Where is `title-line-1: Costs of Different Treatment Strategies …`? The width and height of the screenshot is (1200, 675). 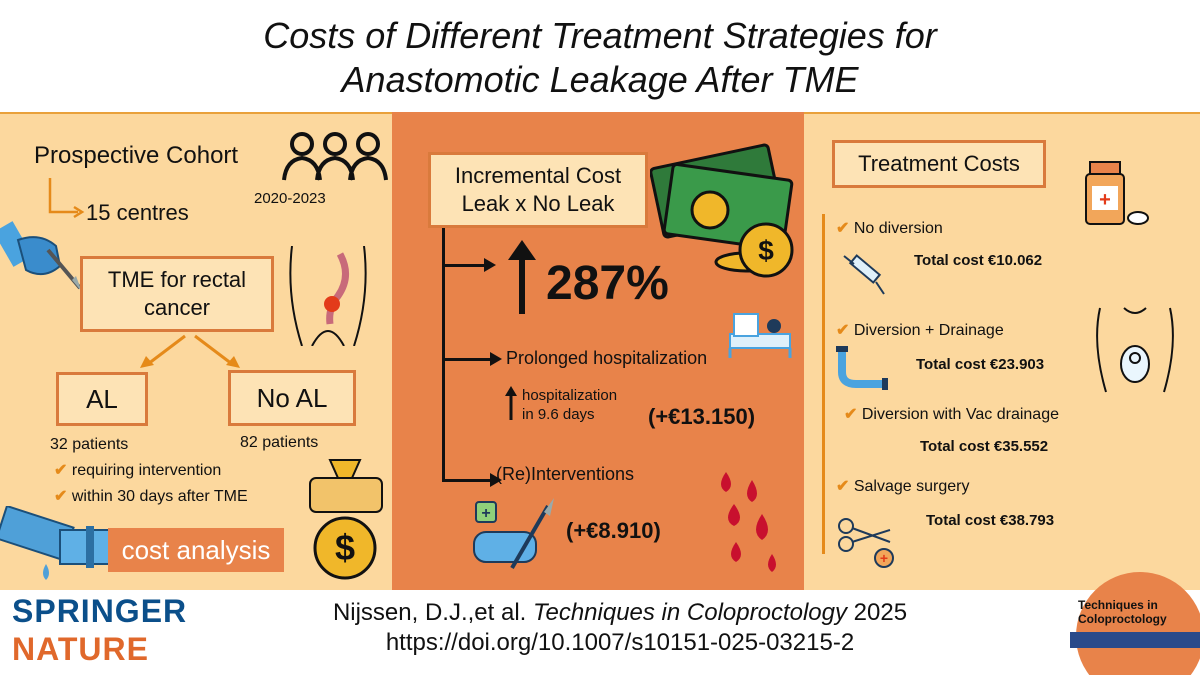 title-line-1: Costs of Different Treatment Strategies … is located at coordinates (600, 35).